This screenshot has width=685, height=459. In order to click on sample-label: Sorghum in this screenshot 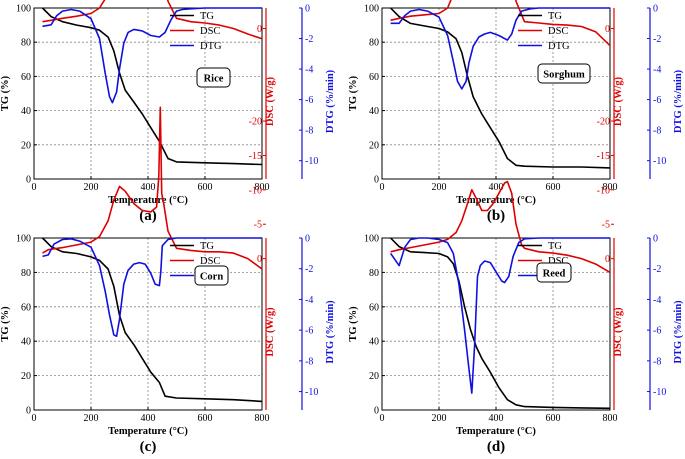, I will do `click(564, 75)`.